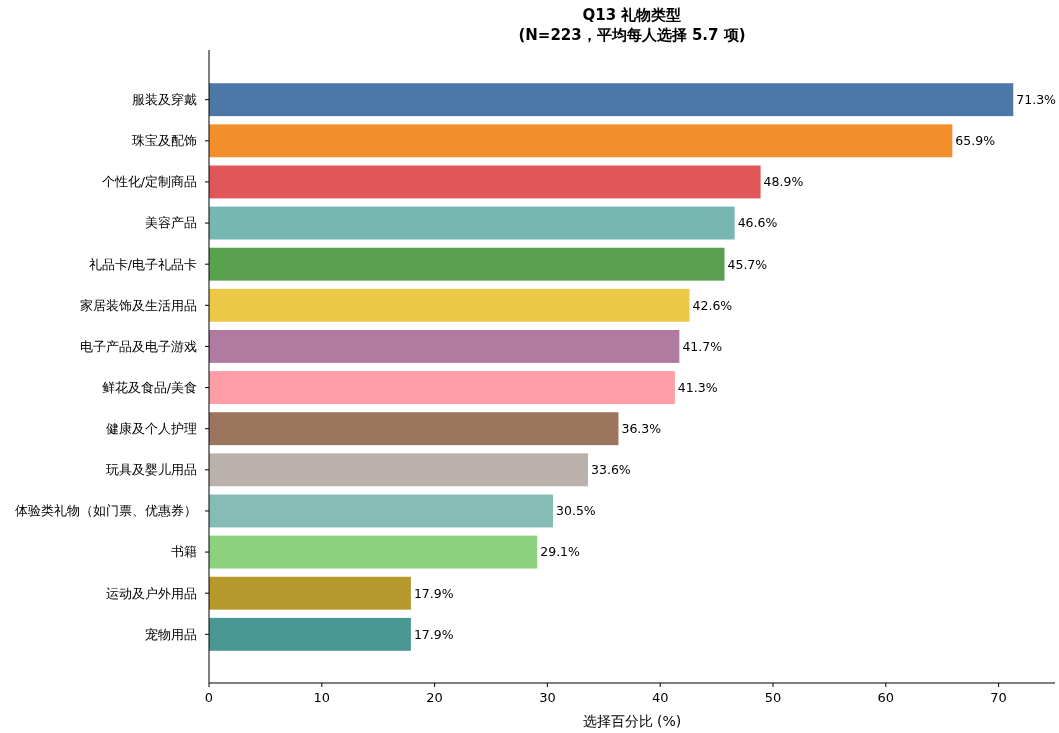 The image size is (1059, 733). What do you see at coordinates (138, 346) in the screenshot?
I see `y-tick-label: 电子产品及电子游戏` at bounding box center [138, 346].